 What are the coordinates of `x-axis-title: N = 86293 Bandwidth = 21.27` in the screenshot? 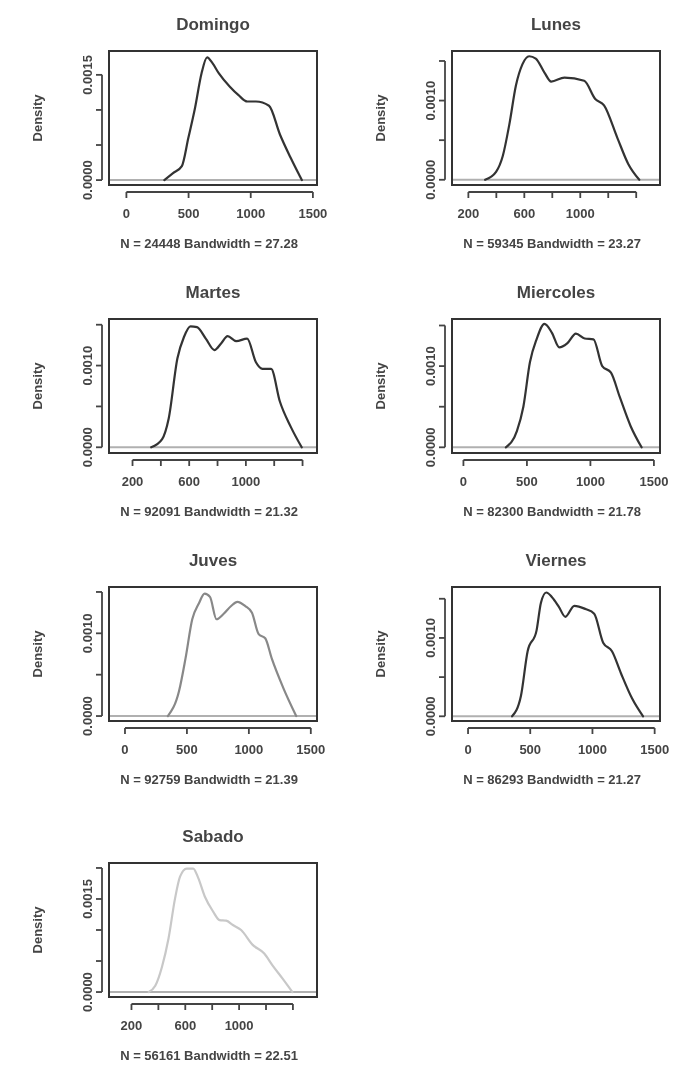 It's located at (552, 779).